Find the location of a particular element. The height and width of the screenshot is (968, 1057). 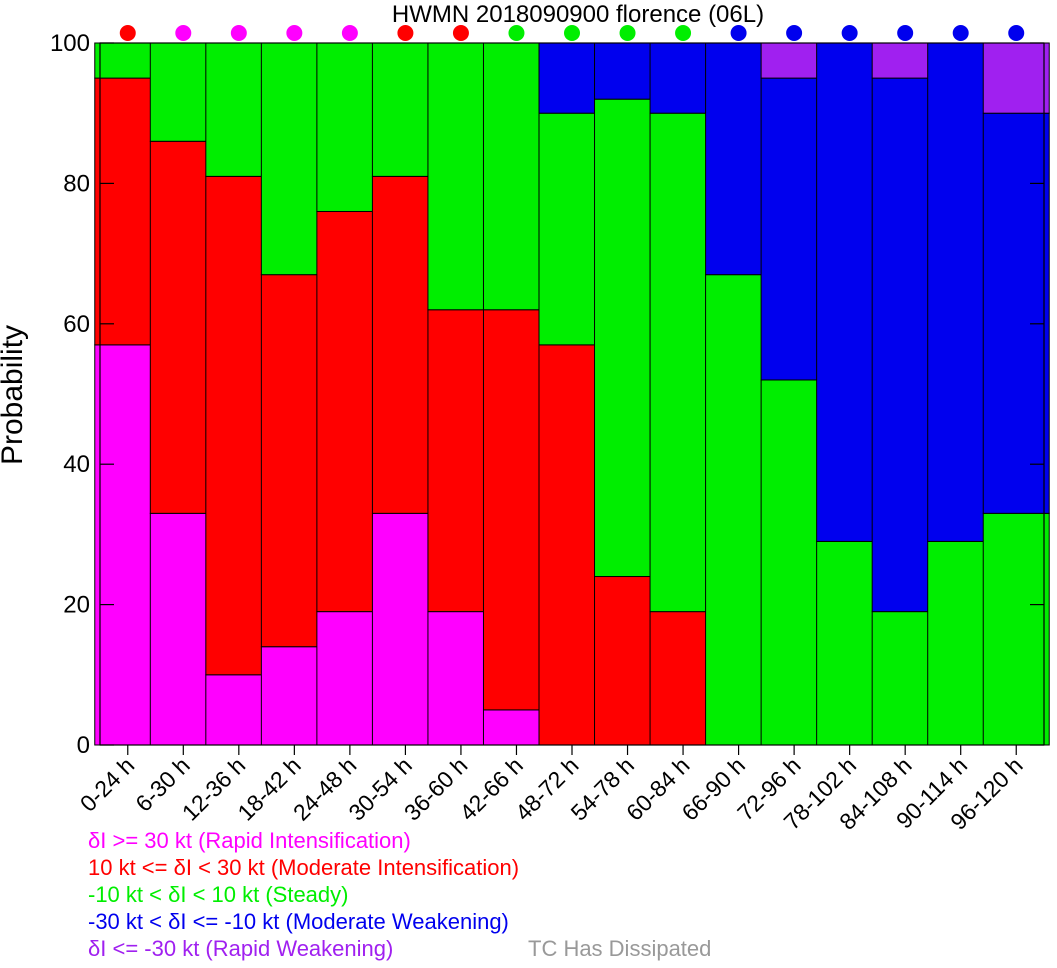

legend-entry: δI >= 30 kt (Rapid Intensification) is located at coordinates (249, 840).